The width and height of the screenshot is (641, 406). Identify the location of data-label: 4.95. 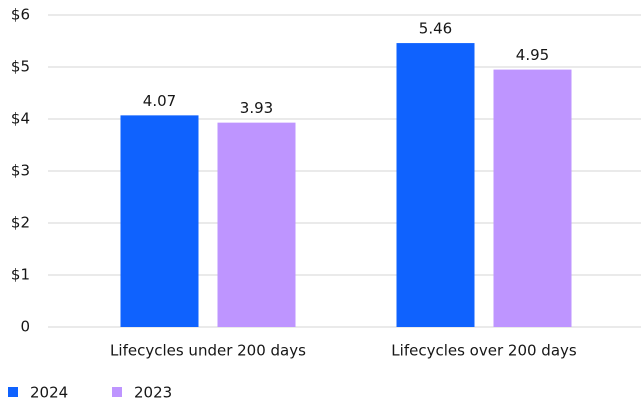
(532, 55).